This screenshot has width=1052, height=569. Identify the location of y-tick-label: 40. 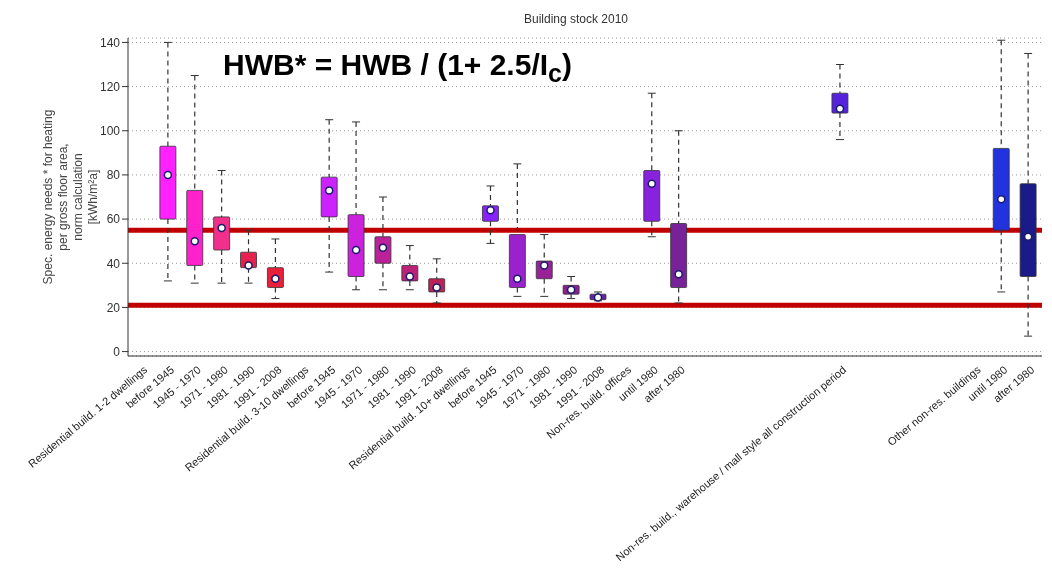
(113, 263).